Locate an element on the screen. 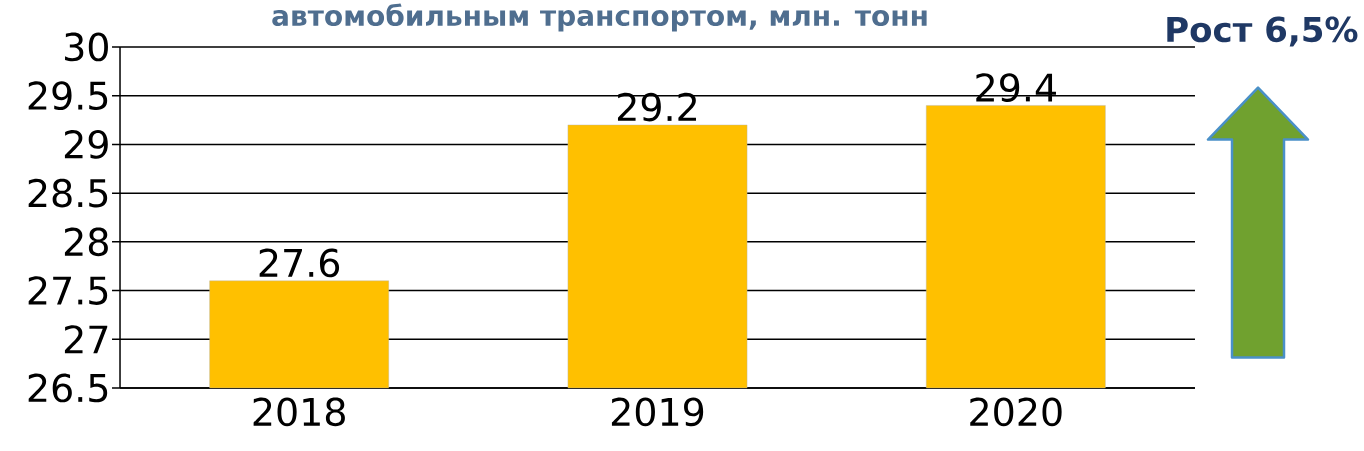 The height and width of the screenshot is (451, 1364). y-tick-label: 30 is located at coordinates (86, 47).